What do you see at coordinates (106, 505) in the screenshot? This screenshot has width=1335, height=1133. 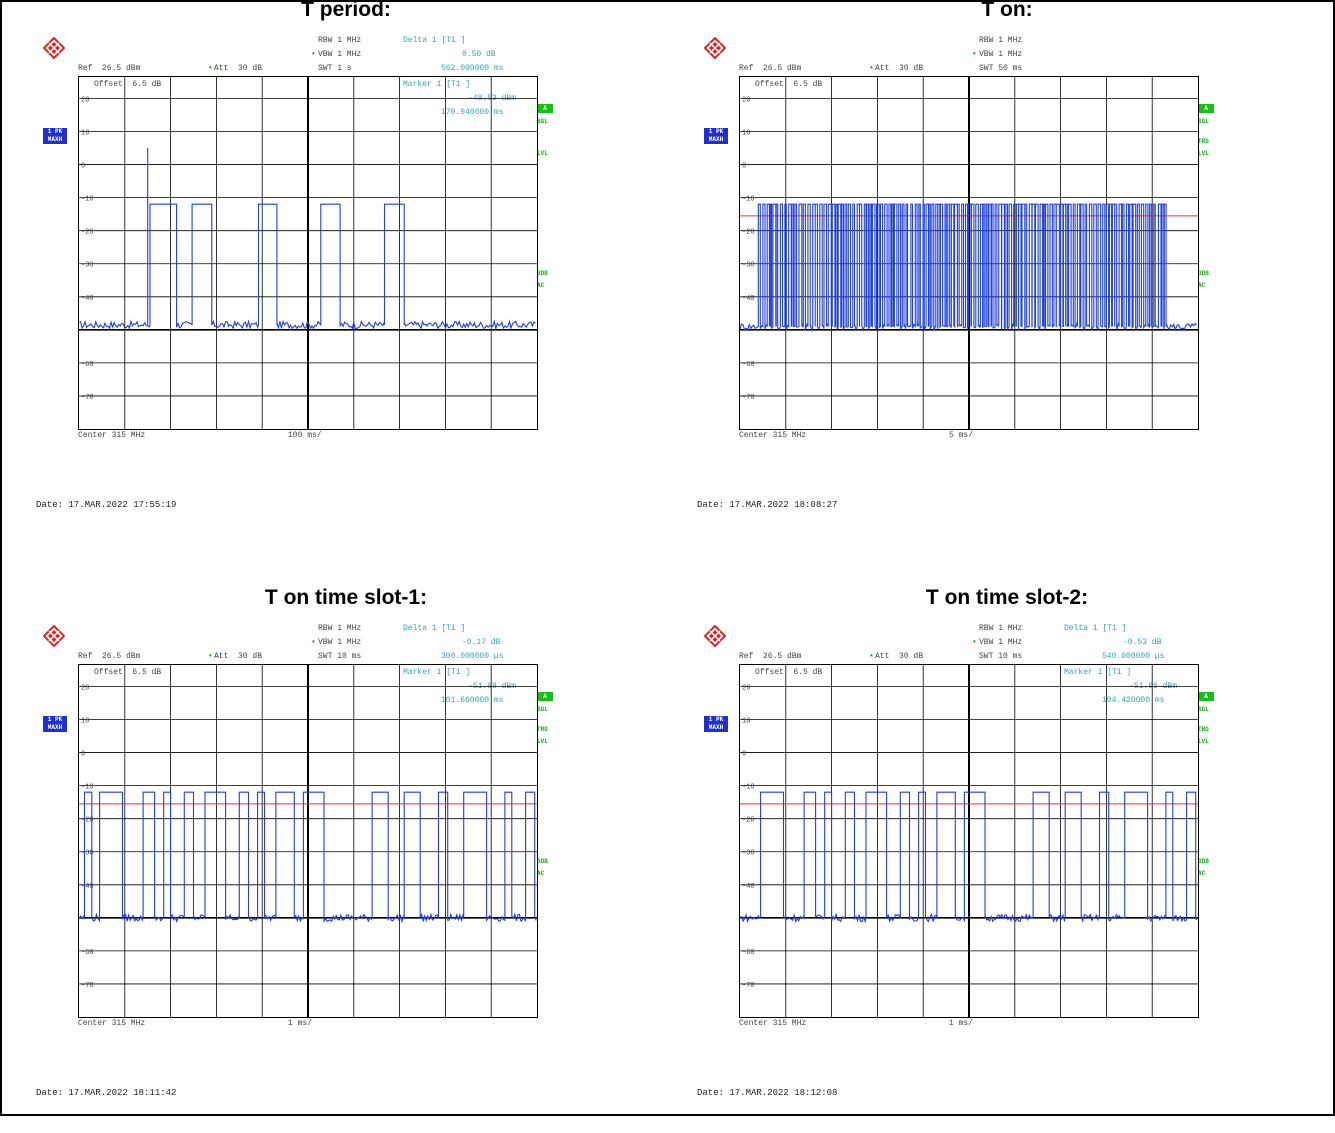 I see `date-label: Date: 17.MAR.2022 17:55:19` at bounding box center [106, 505].